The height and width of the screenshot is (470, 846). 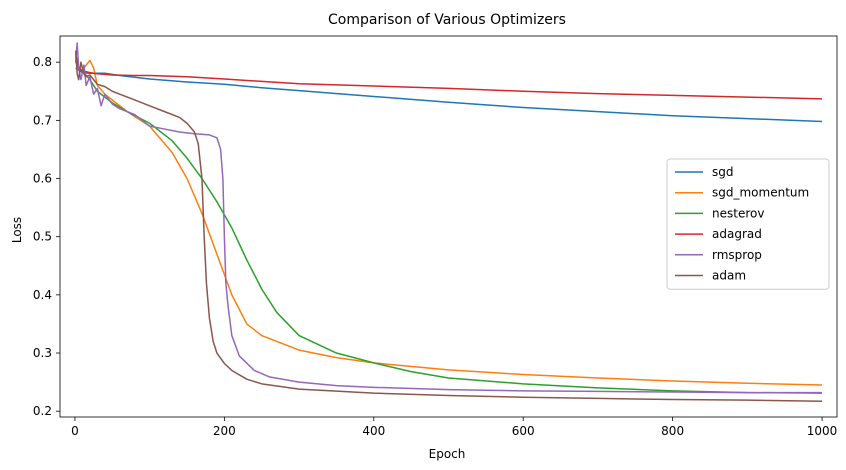 What do you see at coordinates (447, 20) in the screenshot?
I see `chart-title: Comparison of Various Optimizers` at bounding box center [447, 20].